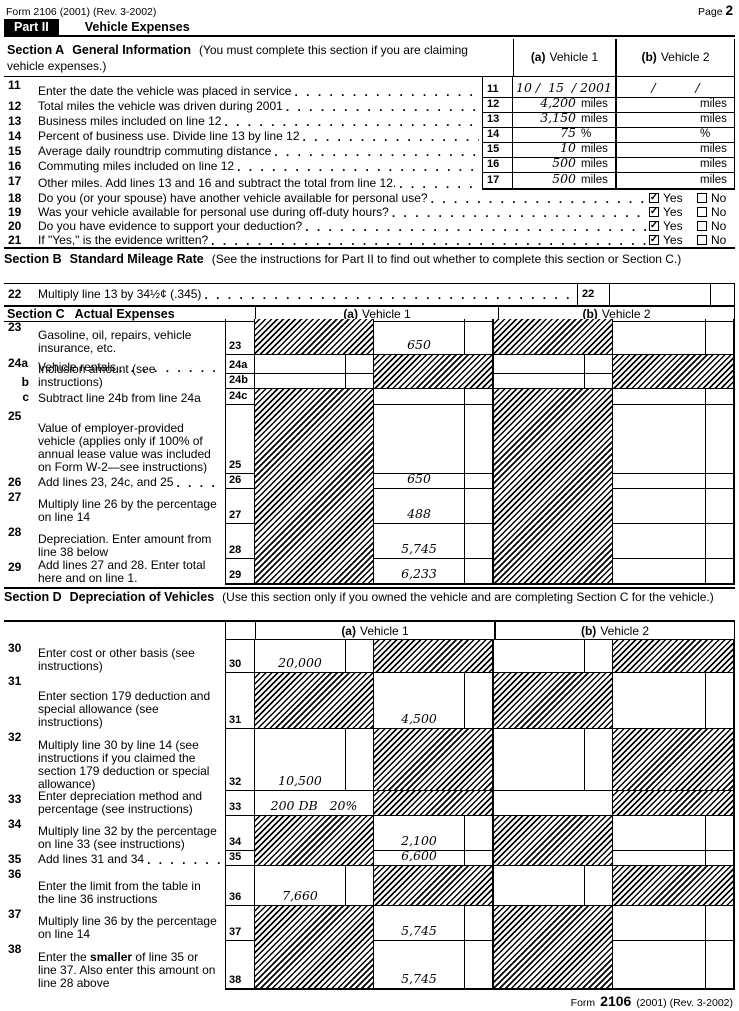 This screenshot has width=739, height=1011. What do you see at coordinates (659, 481) in the screenshot?
I see `line-26-vehicle2-amount` at bounding box center [659, 481].